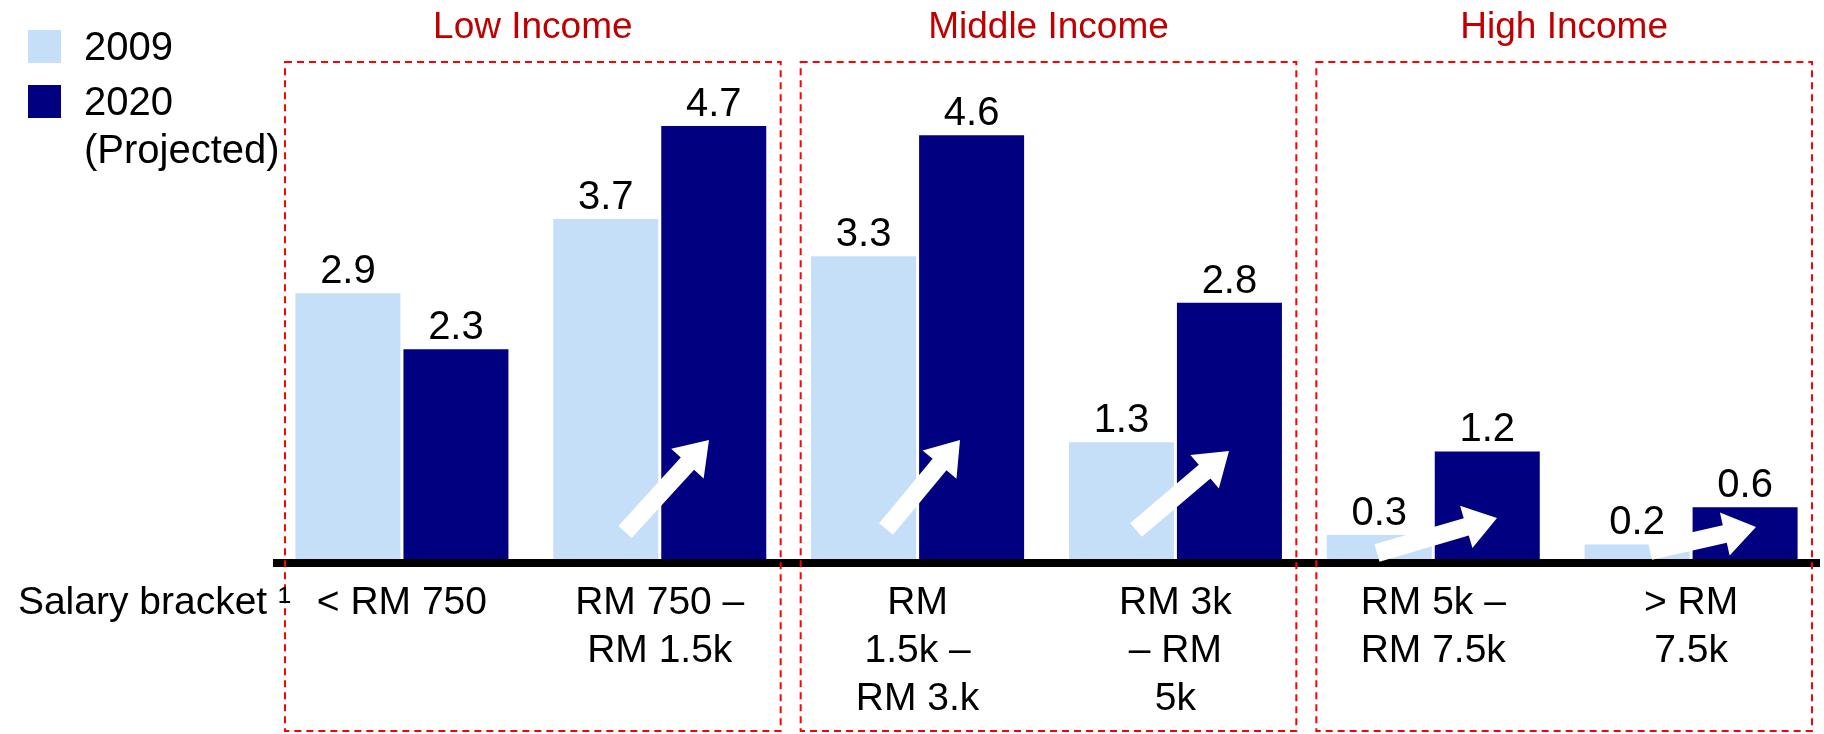  Describe the element at coordinates (605, 194) in the screenshot. I see `data-label: 3.7` at that location.